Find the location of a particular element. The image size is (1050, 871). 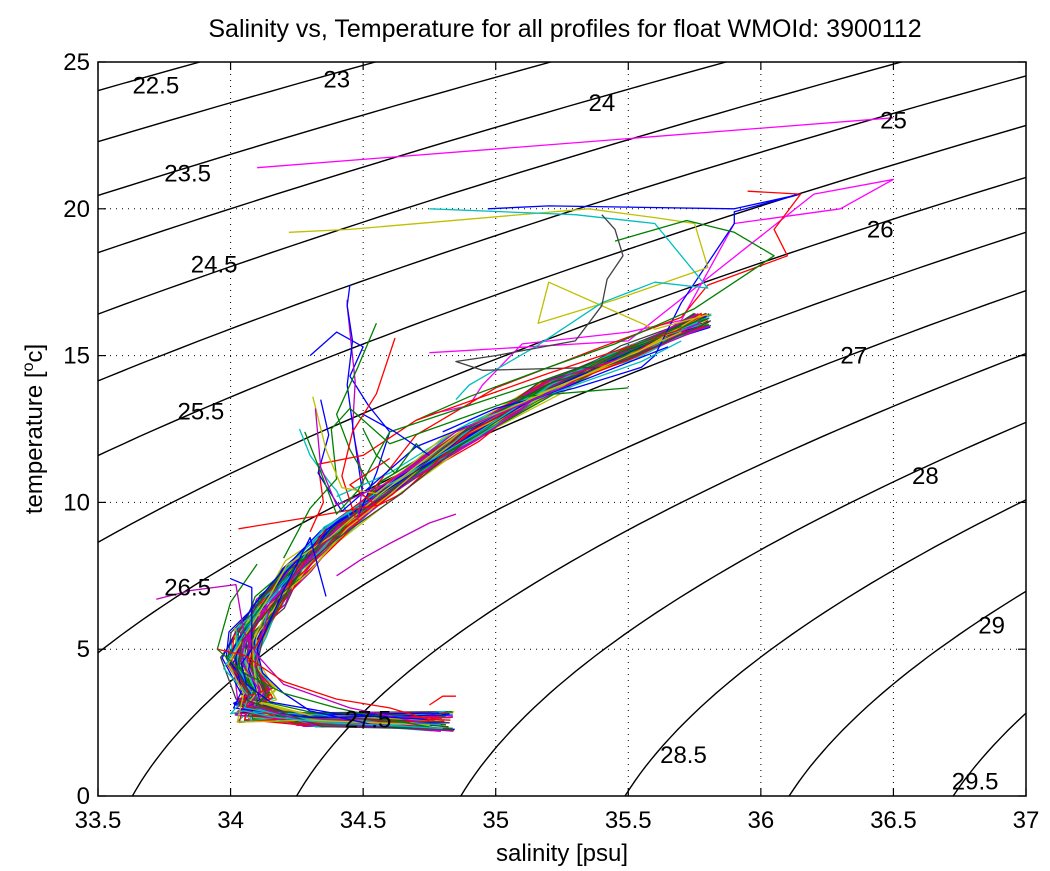

y-tick-label: 25 is located at coordinates (76, 62).